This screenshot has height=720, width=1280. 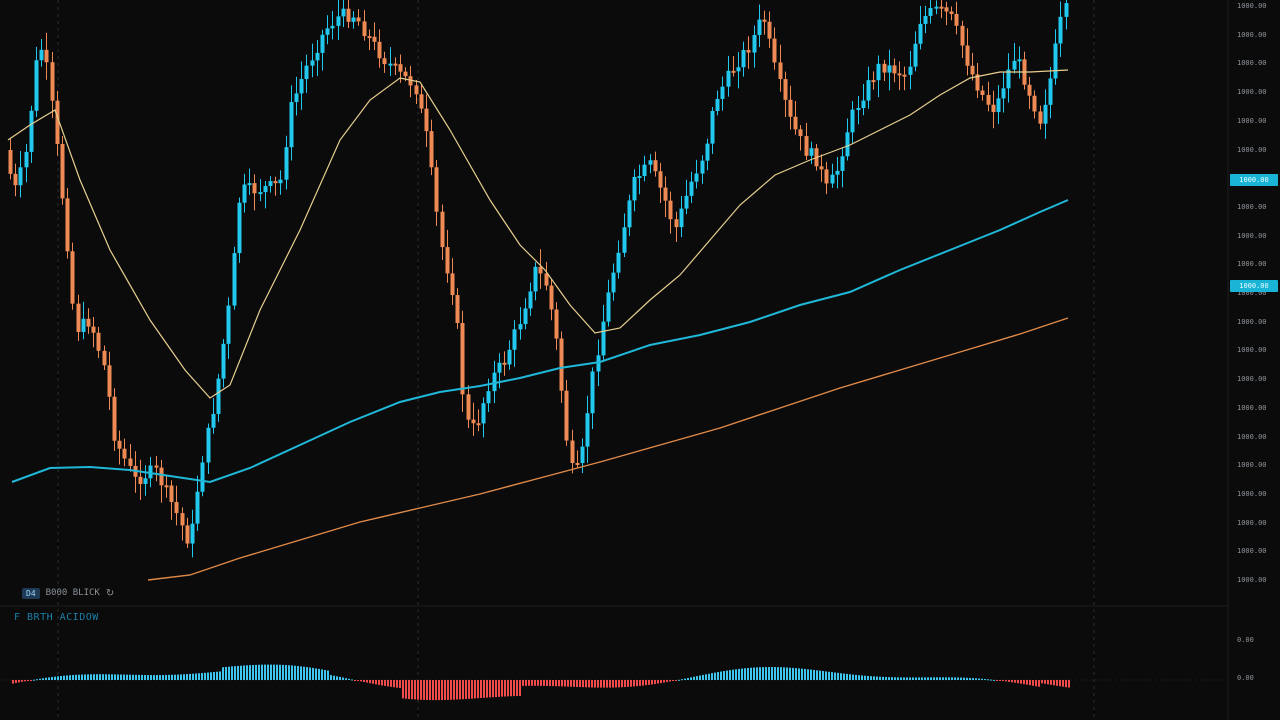 What do you see at coordinates (68, 593) in the screenshot?
I see `symbol-legend: D4 B000 BLICK ↻` at bounding box center [68, 593].